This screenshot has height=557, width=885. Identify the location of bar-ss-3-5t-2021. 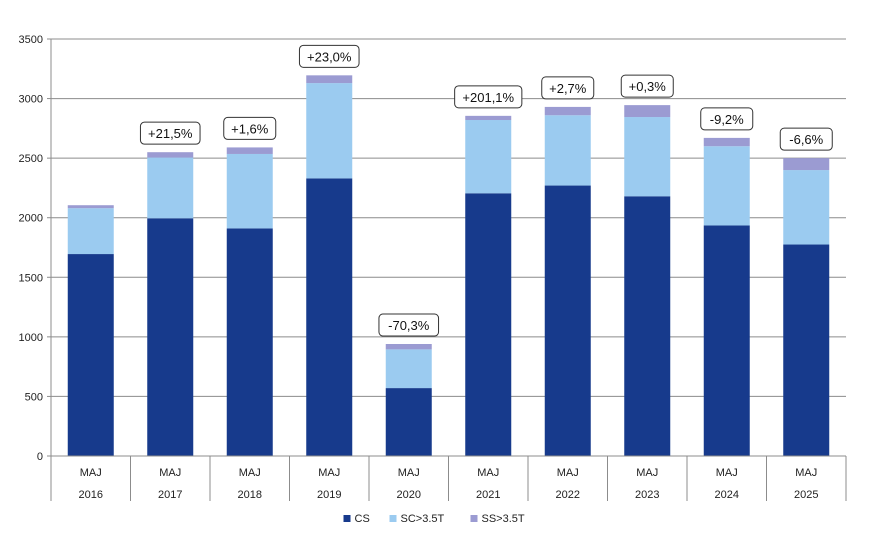
(488, 118).